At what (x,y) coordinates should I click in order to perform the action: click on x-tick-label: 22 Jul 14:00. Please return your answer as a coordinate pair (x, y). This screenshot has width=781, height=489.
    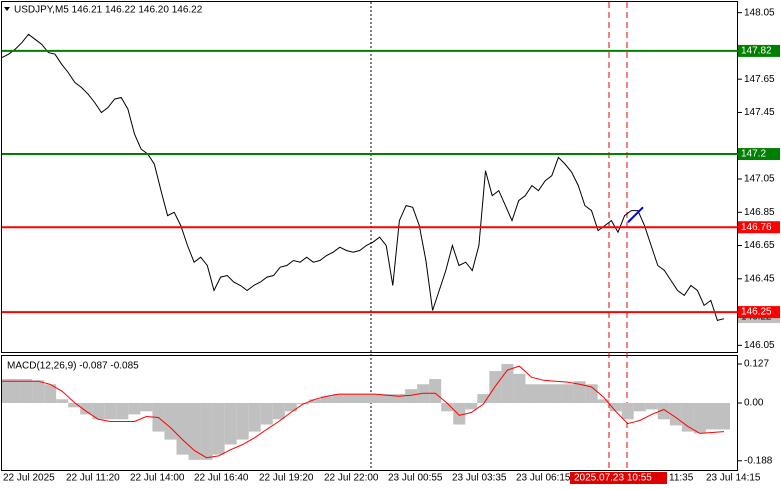
    Looking at the image, I should click on (157, 478).